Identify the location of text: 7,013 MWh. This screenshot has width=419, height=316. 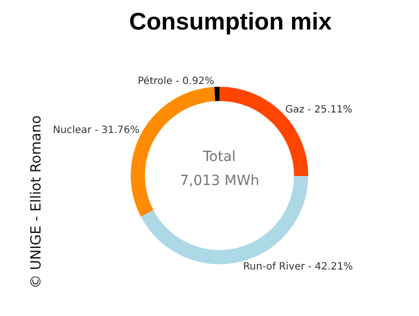
(220, 181).